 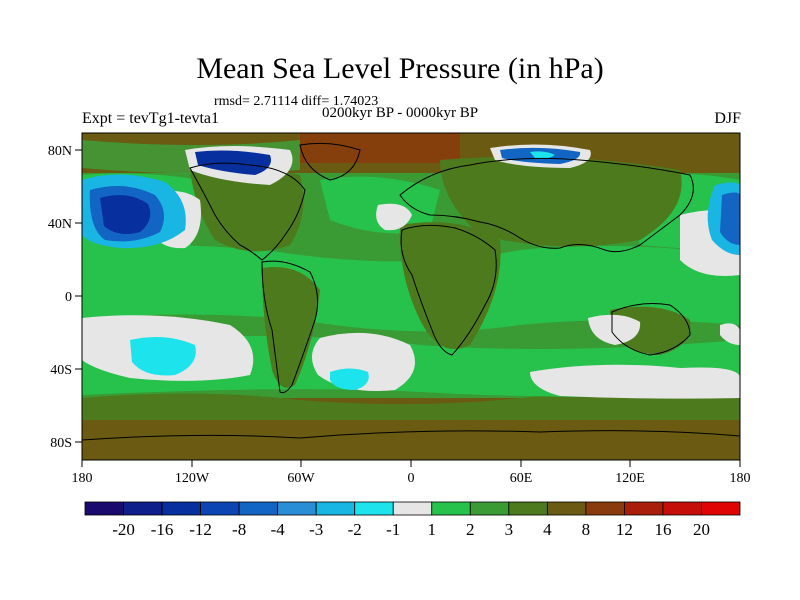 I want to click on colorbar-label: 4, so click(x=547, y=529).